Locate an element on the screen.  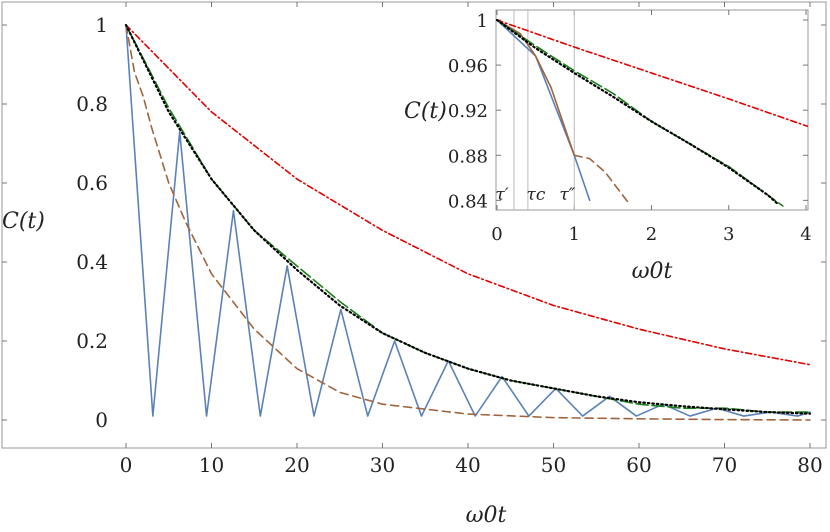
inset-x-tick-label: 3 is located at coordinates (728, 234).